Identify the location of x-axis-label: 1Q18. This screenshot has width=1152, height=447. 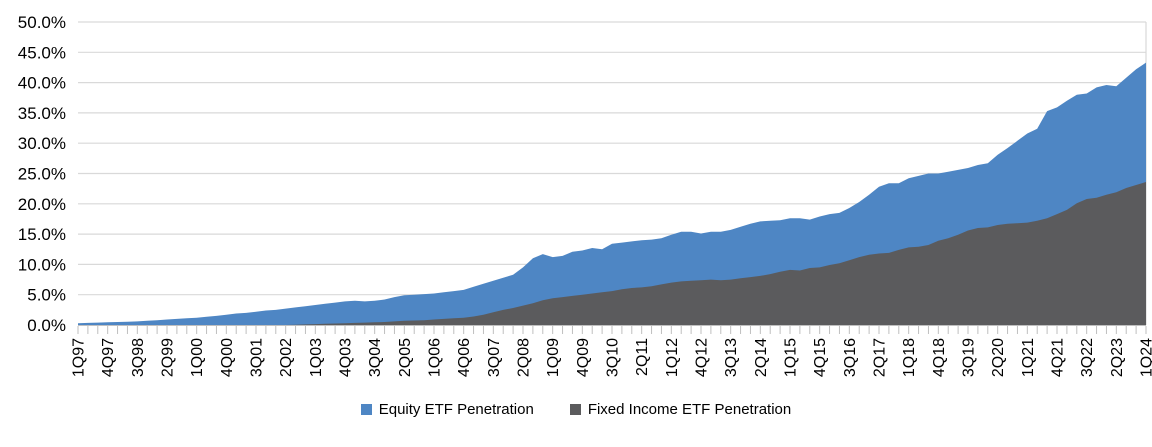
(909, 357).